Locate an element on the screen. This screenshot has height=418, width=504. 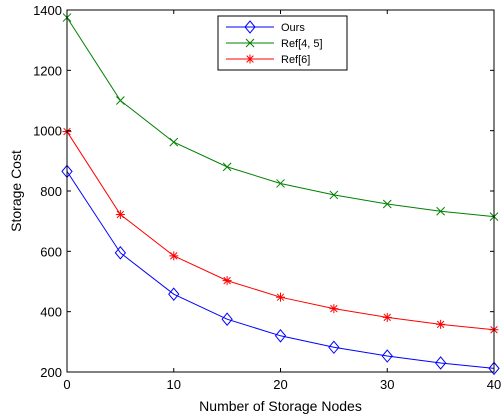
legend-item: Ref[4, 5] is located at coordinates (274, 44).